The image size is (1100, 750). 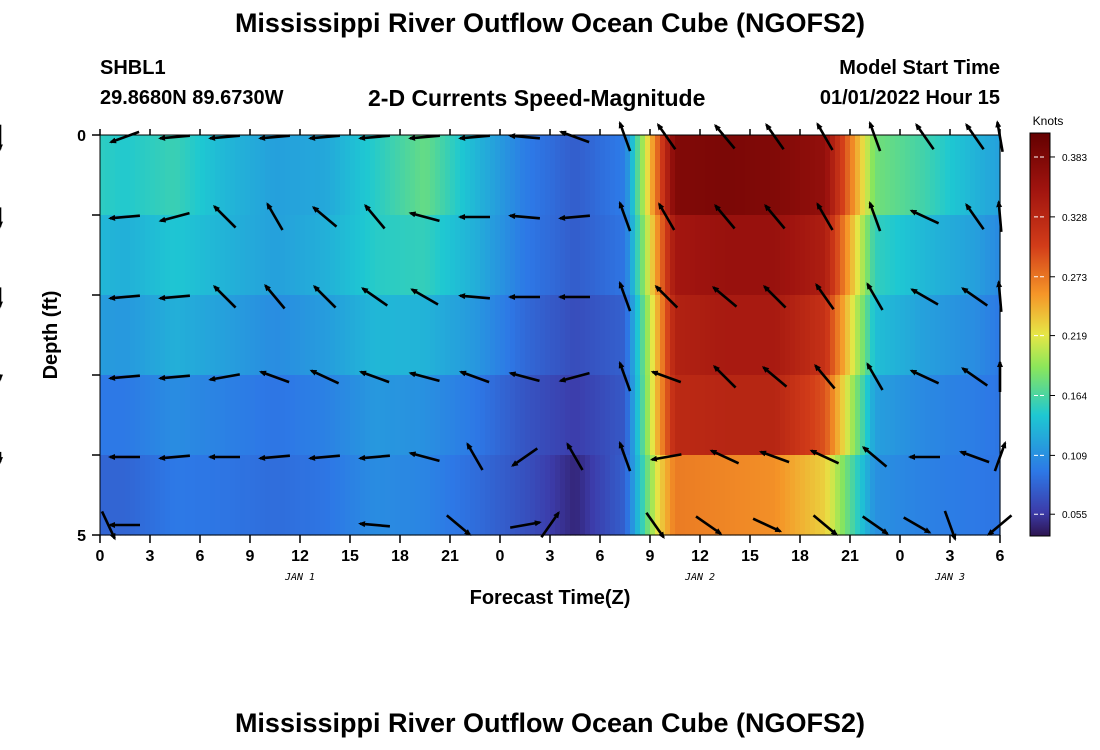 I want to click on y-axis-label: Depth (ft), so click(x=51, y=335).